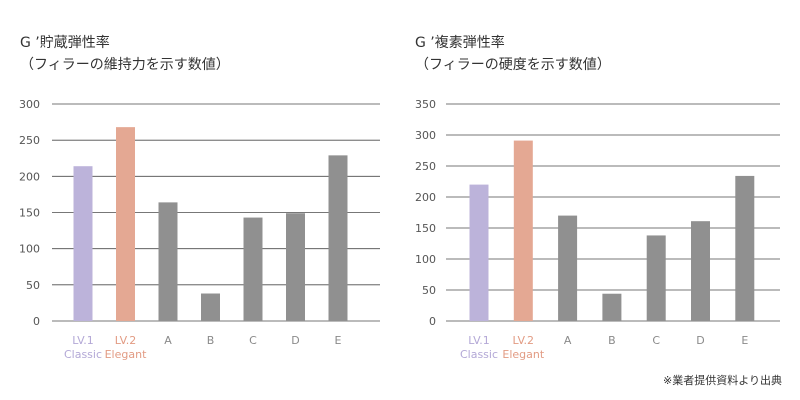 The height and width of the screenshot is (400, 800). I want to click on source-note: ※業者提供資料より出典, so click(722, 380).